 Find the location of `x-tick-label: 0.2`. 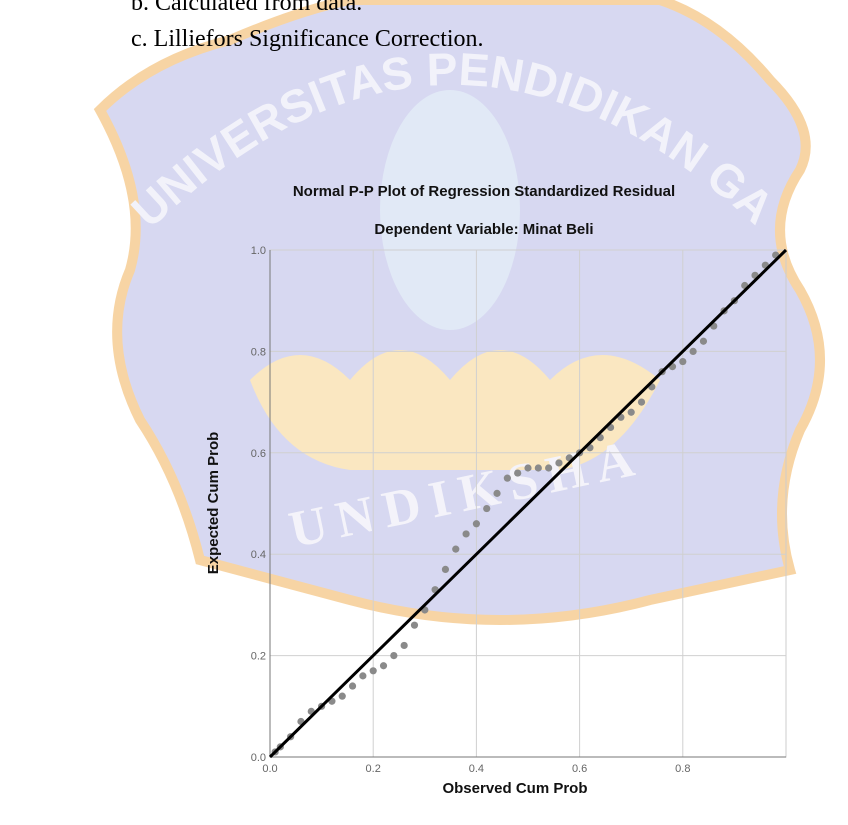

x-tick-label: 0.2 is located at coordinates (373, 769).